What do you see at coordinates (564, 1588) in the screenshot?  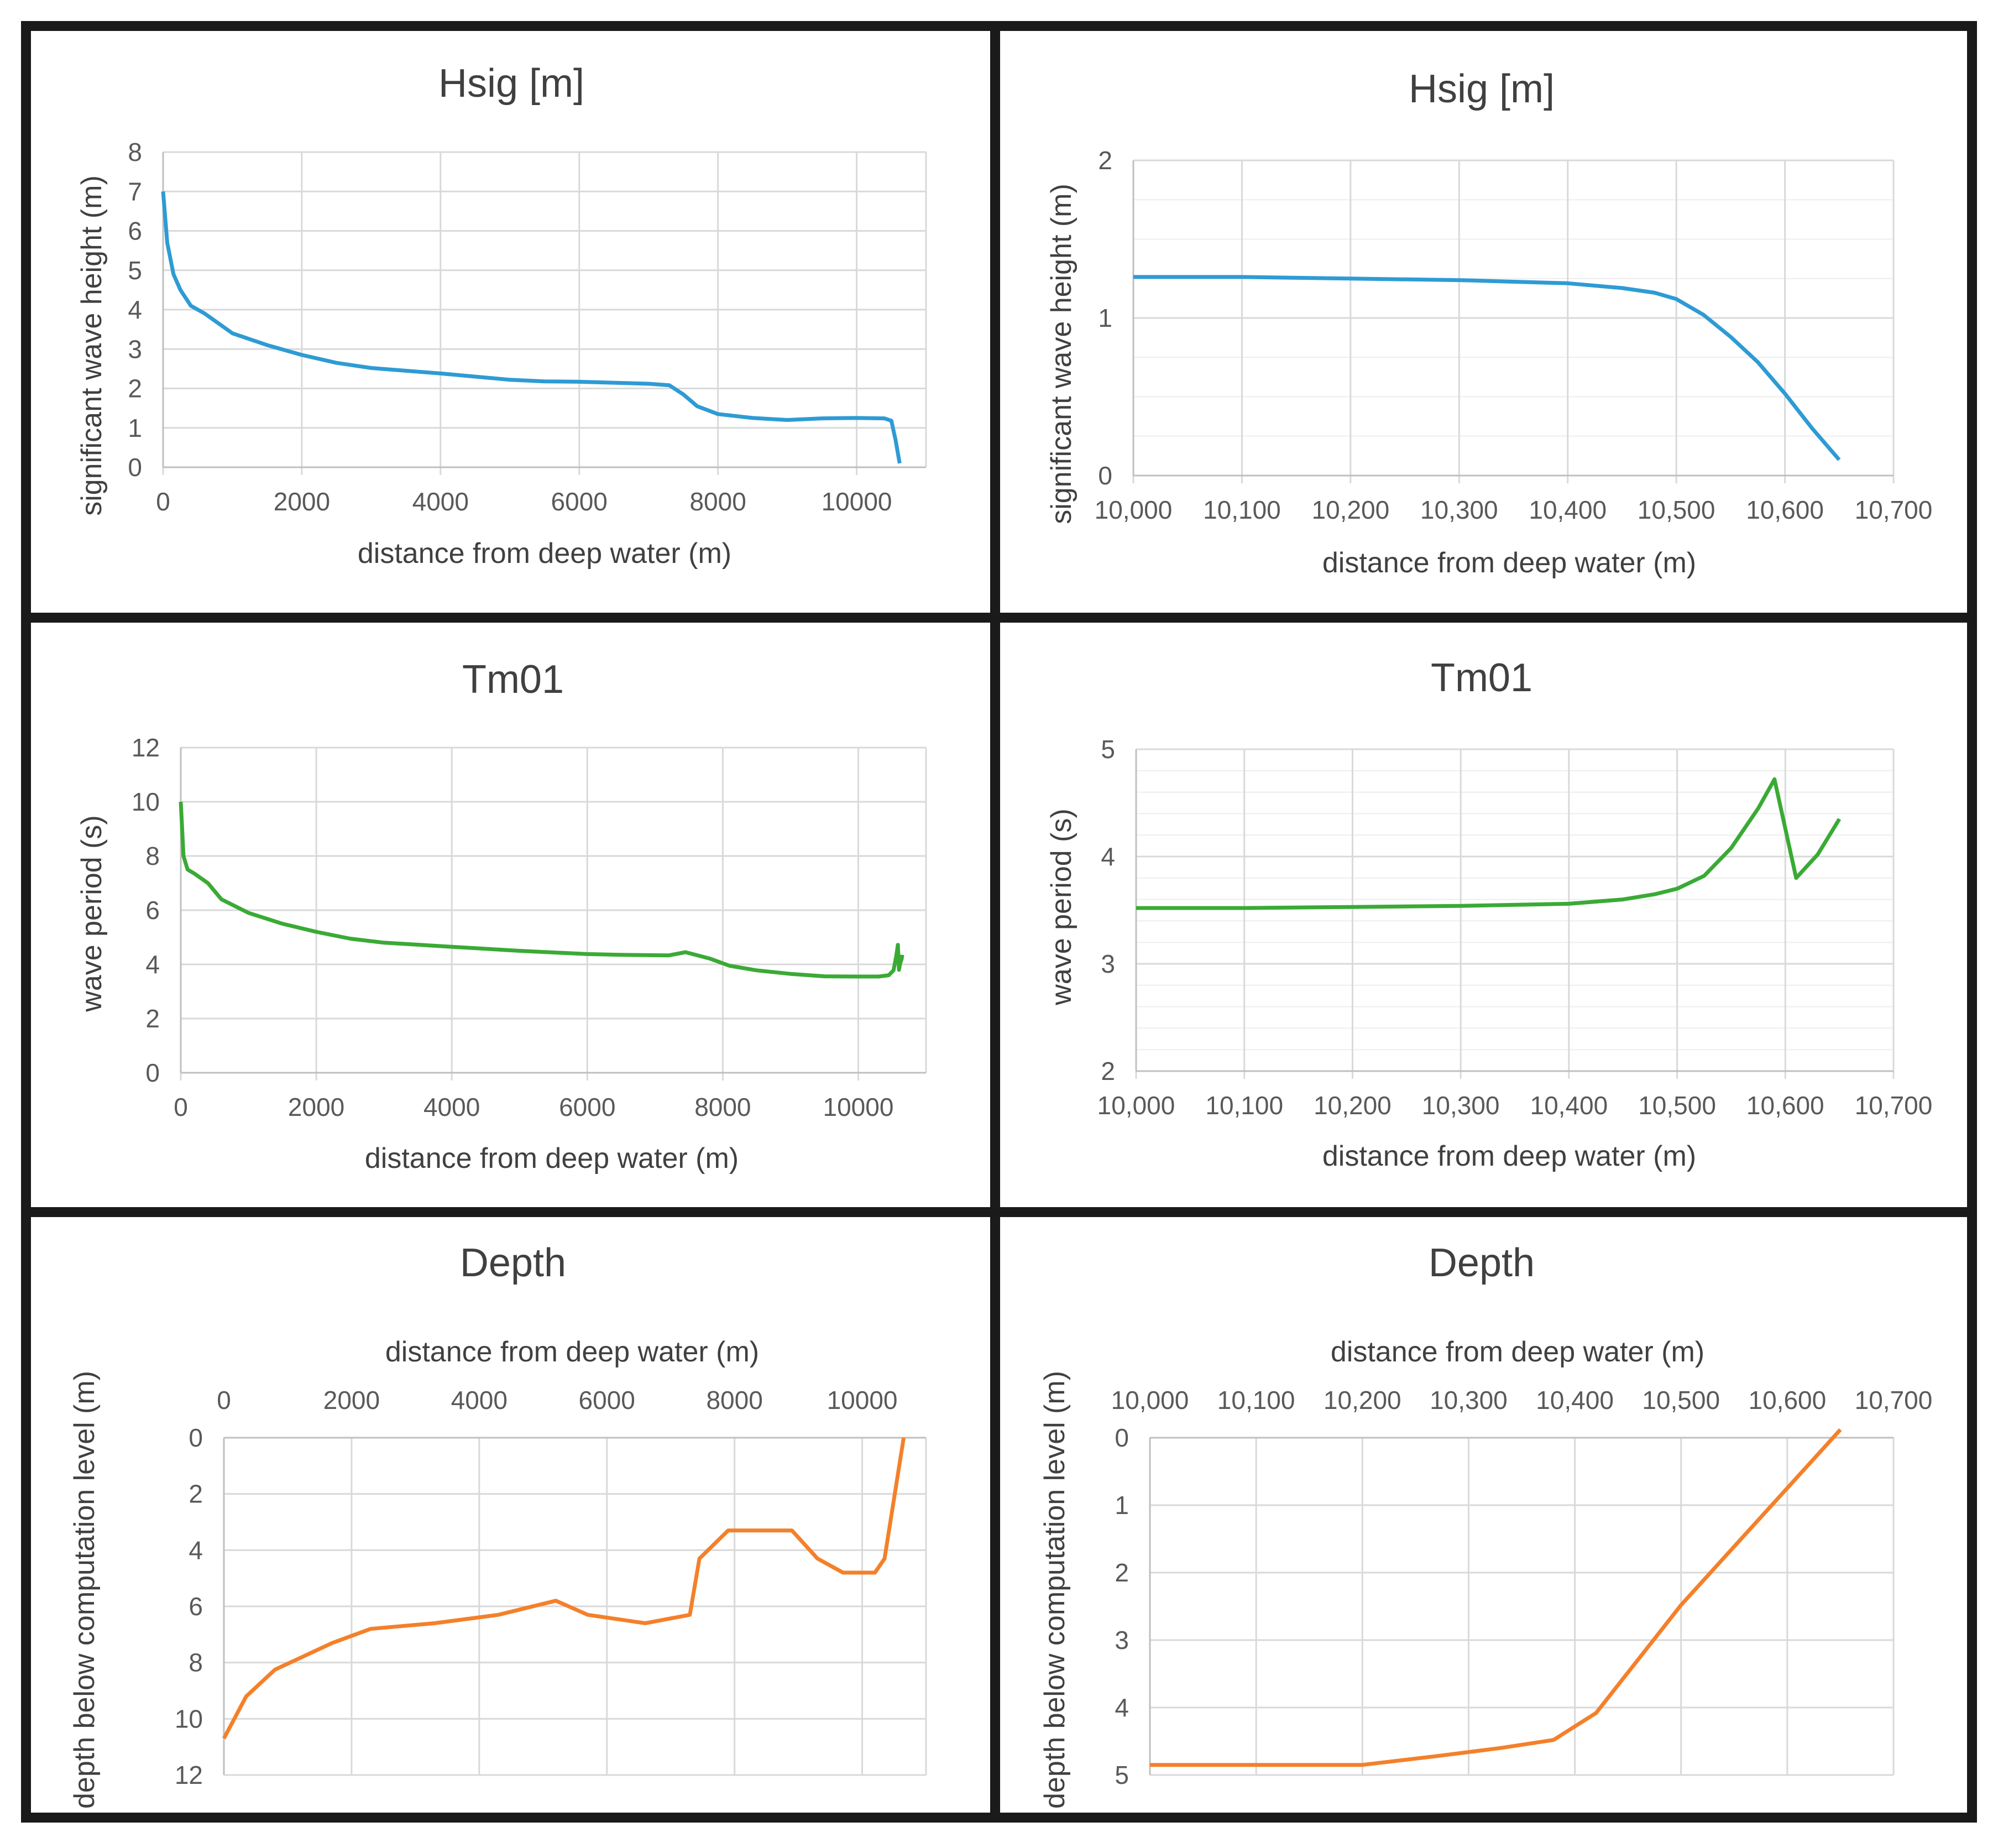 I see `depth-series-line` at bounding box center [564, 1588].